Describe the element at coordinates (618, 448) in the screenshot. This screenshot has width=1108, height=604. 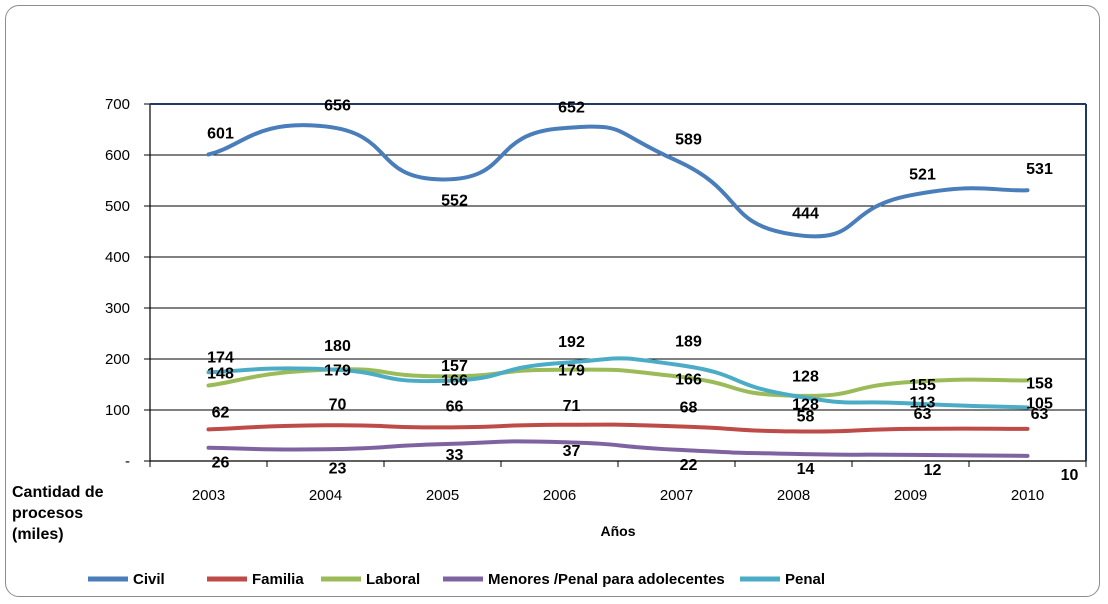
I see `series-line-menores-penal-para-adolecentes` at that location.